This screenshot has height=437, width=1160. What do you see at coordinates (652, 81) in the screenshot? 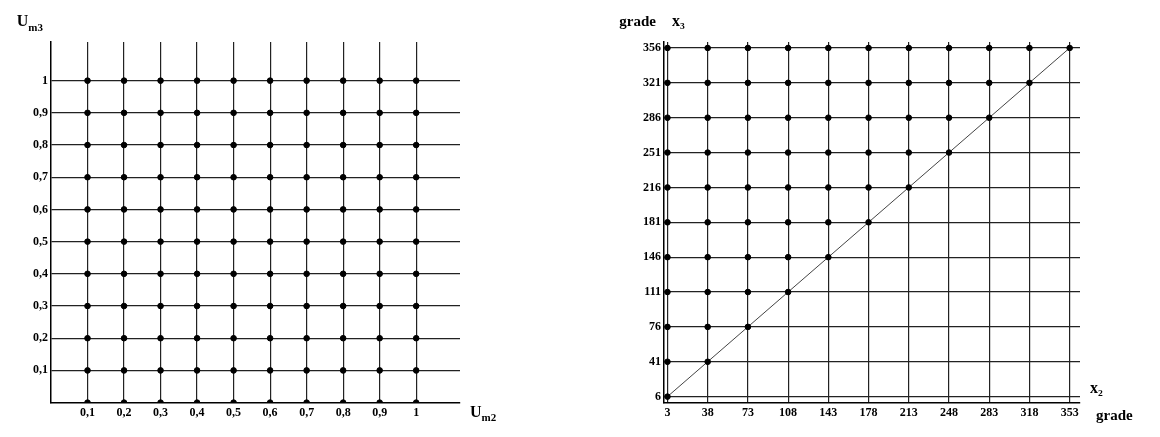
I see `y-tick-label: 321` at bounding box center [652, 81].